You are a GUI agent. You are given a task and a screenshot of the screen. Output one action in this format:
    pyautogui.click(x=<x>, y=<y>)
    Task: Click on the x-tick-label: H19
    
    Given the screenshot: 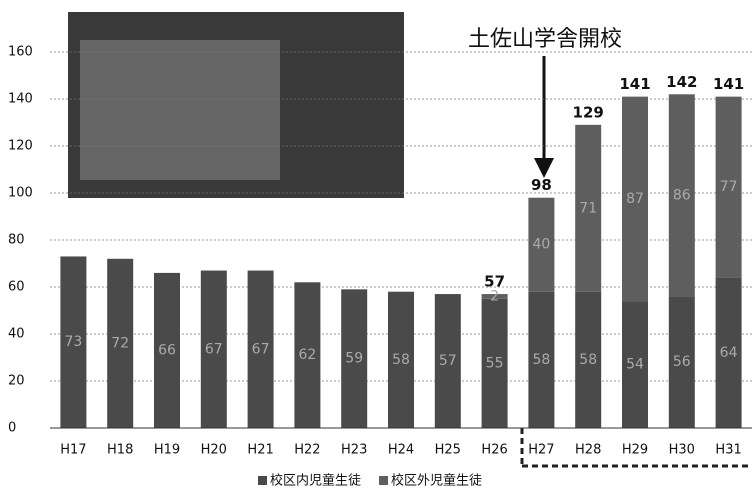 What is the action you would take?
    pyautogui.click(x=167, y=450)
    